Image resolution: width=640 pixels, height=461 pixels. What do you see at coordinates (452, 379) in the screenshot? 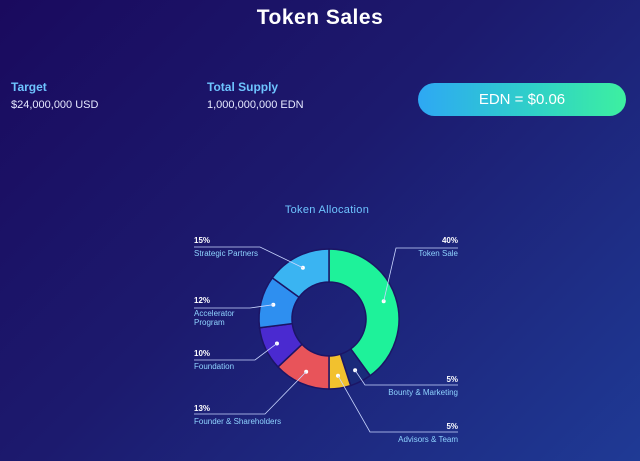
I see `pct-bounty-marketing: 5%` at bounding box center [452, 379].